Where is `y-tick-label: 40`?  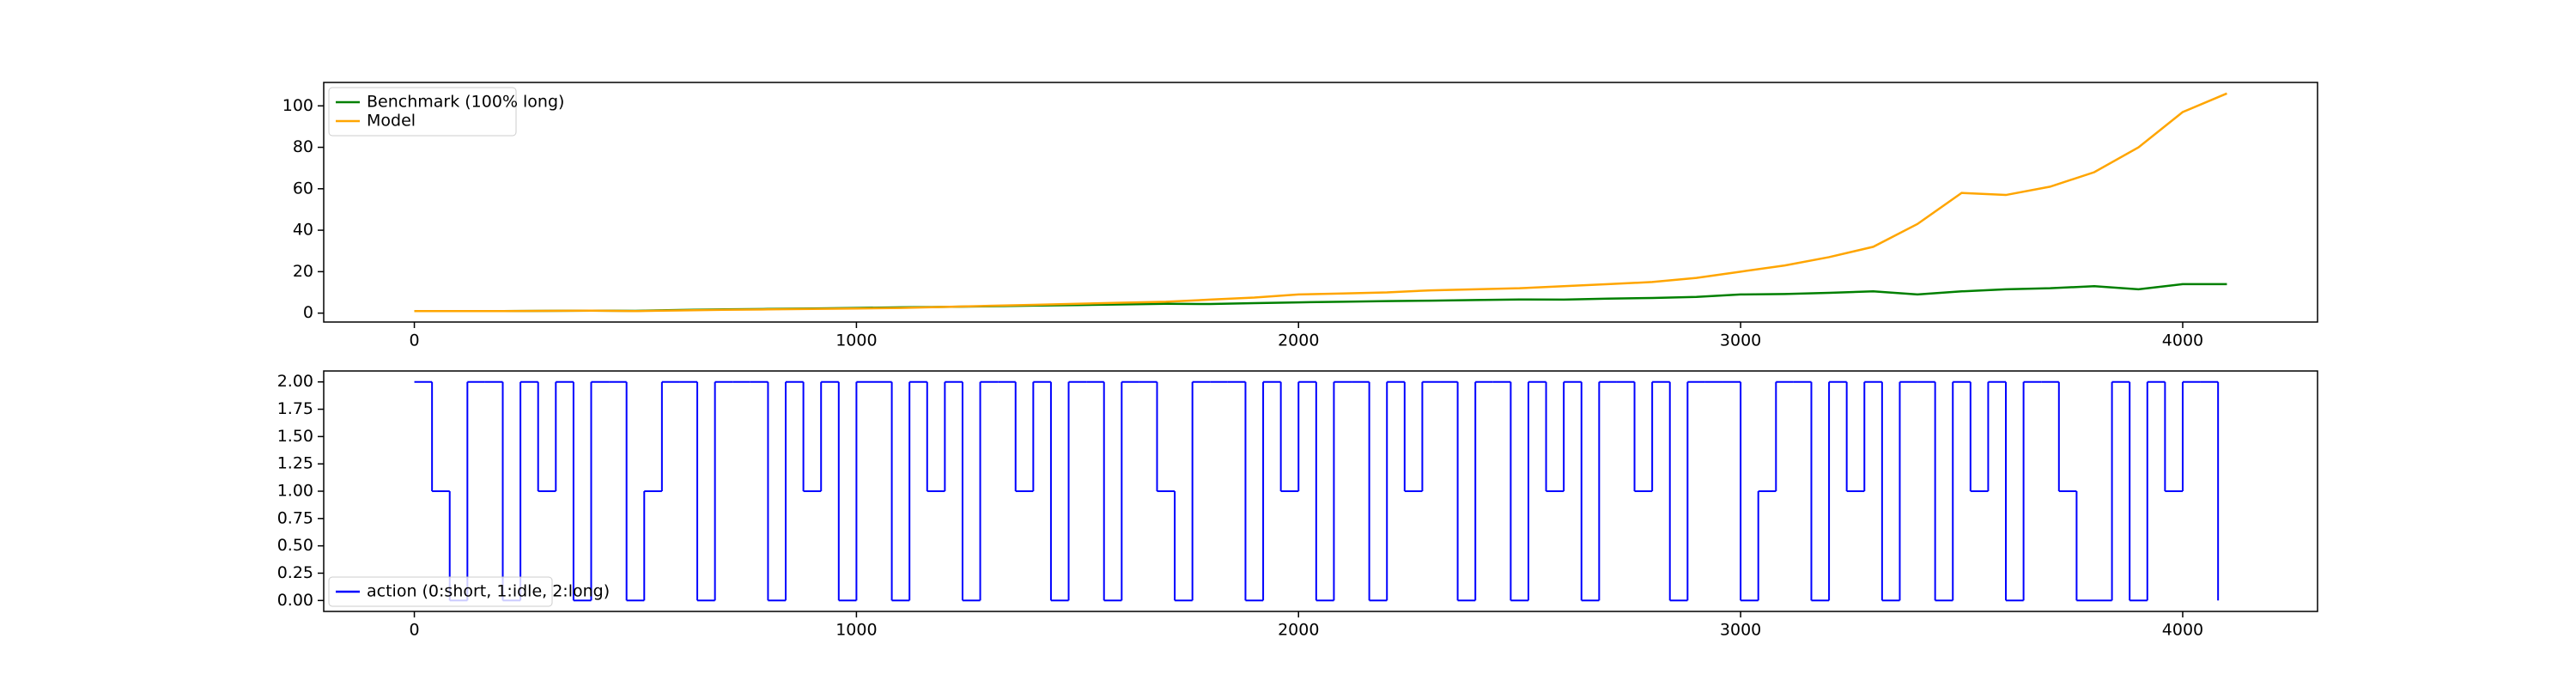
y-tick-label: 40 is located at coordinates (303, 230).